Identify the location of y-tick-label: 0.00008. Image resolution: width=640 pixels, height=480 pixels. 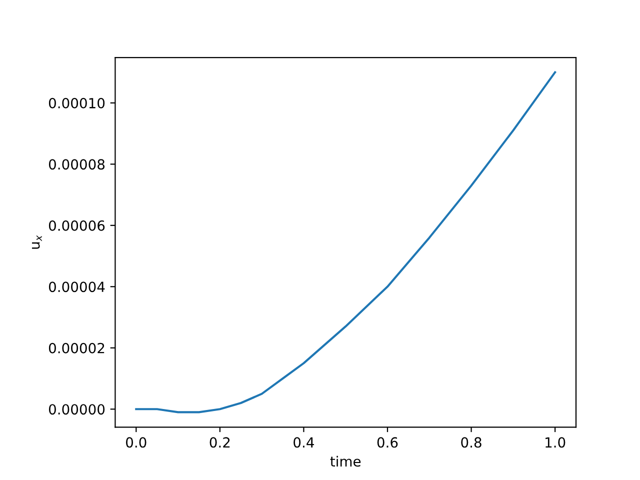
(76, 164).